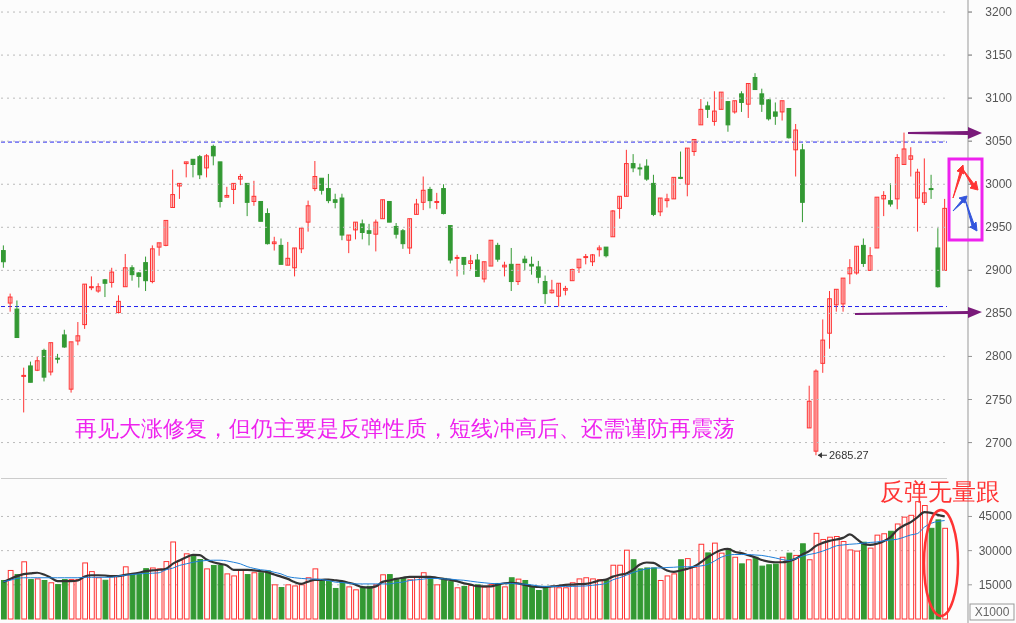  Describe the element at coordinates (999, 356) in the screenshot. I see `y-tick-label: 2800` at that location.